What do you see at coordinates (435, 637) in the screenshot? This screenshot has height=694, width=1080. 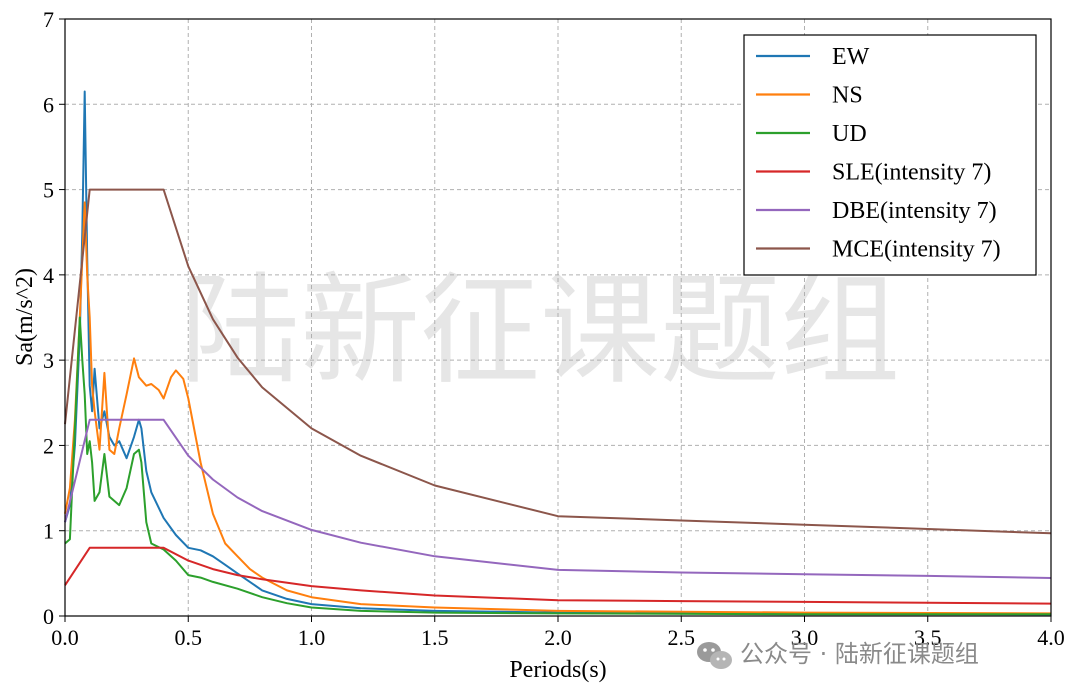 I see `x-tick-label: 1.5` at bounding box center [435, 637].